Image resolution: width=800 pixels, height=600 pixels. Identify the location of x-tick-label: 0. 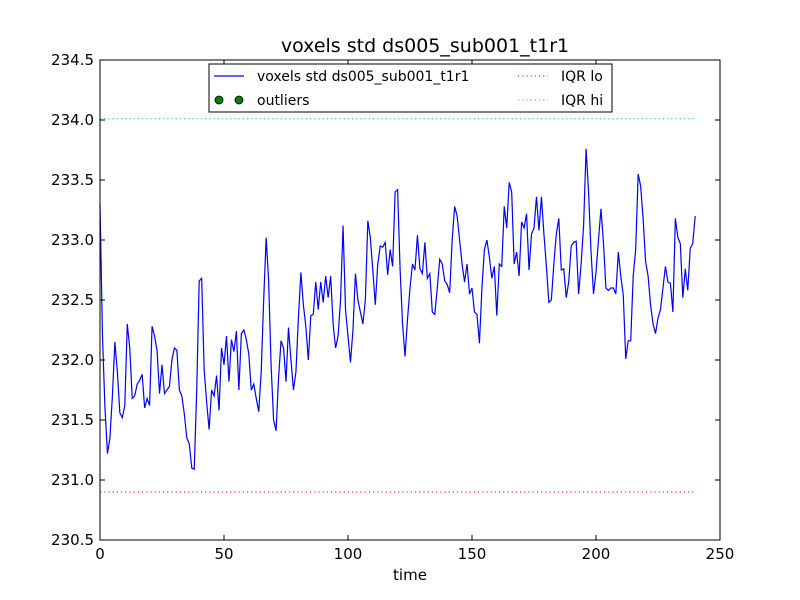
(100, 554).